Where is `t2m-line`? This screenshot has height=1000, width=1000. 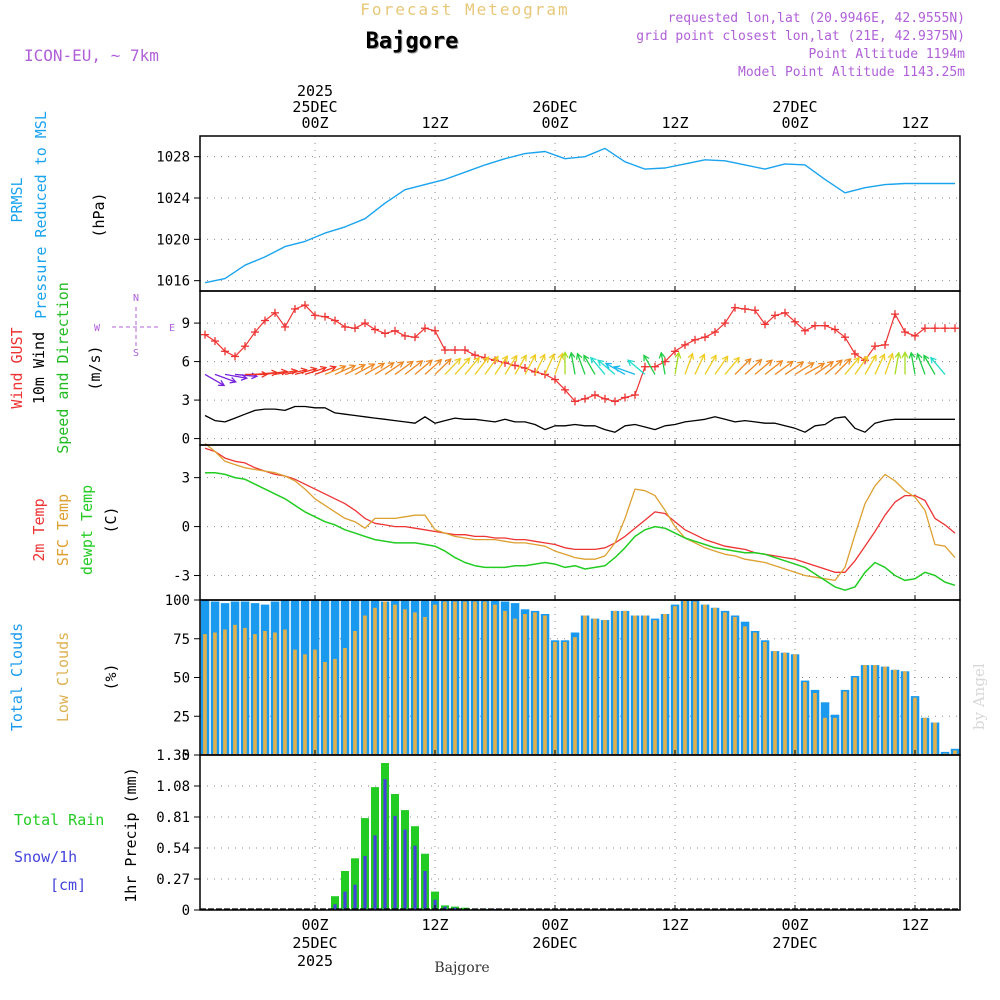 t2m-line is located at coordinates (580, 510).